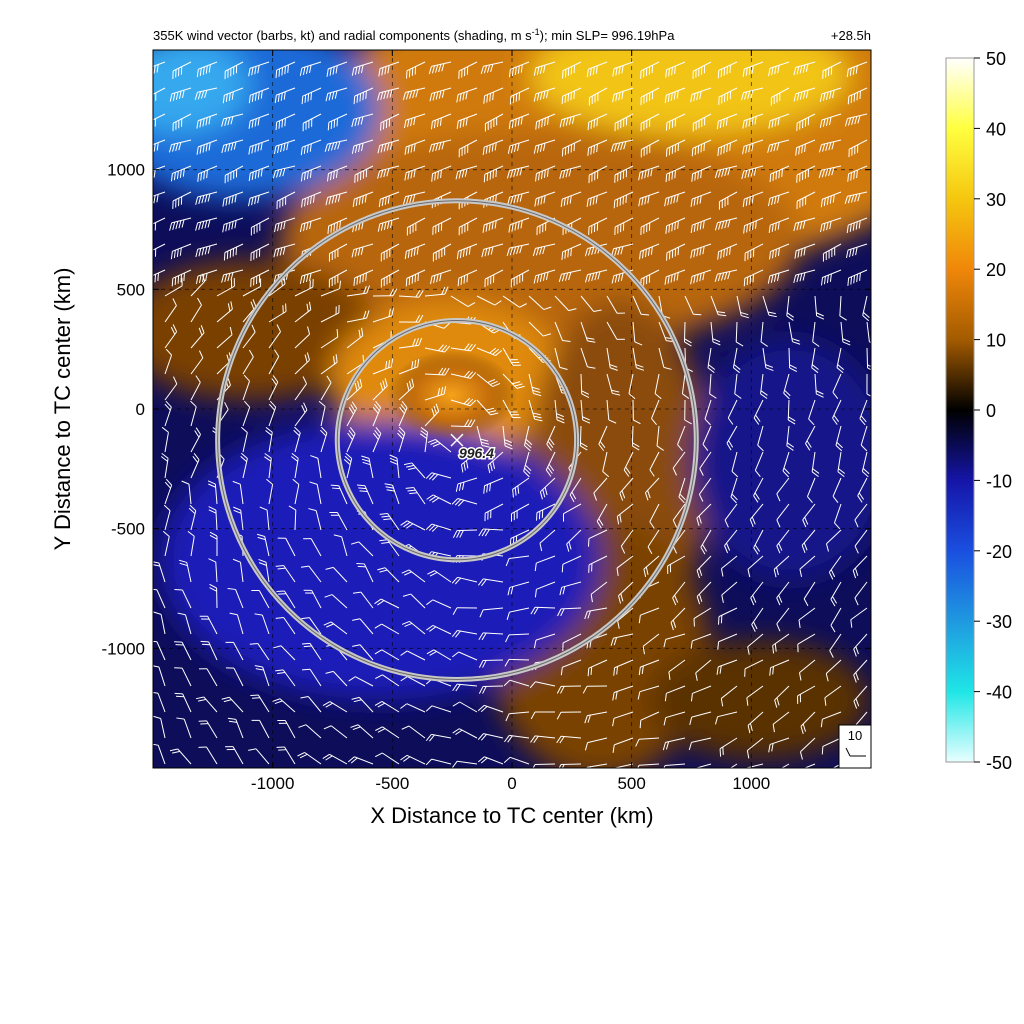 This screenshot has height=1024, width=1024. I want to click on reference-barb-label: 10, so click(855, 735).